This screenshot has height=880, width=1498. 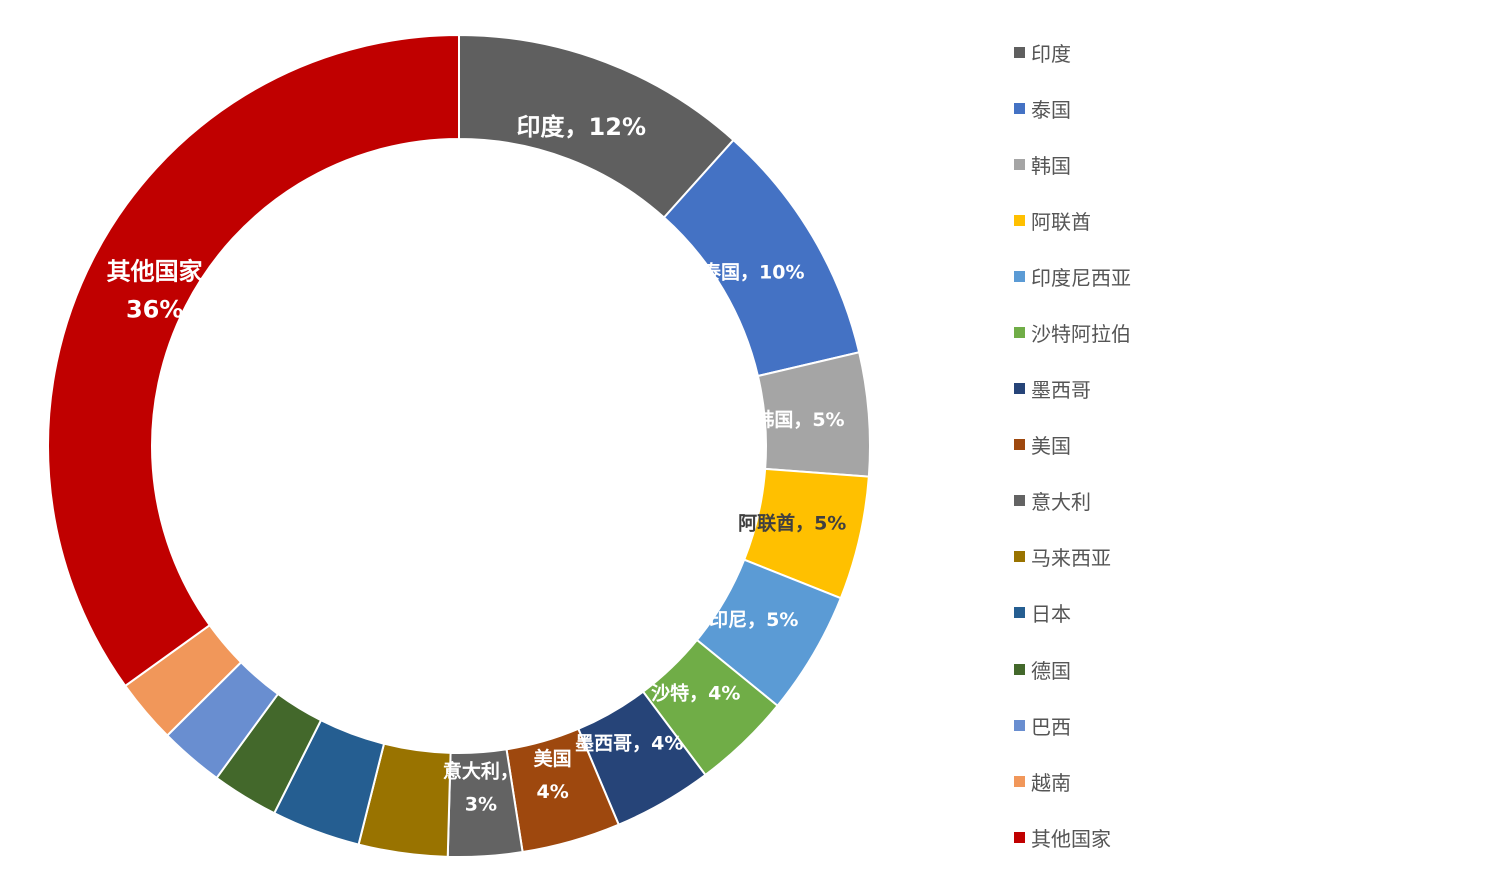 I want to click on data-label-line: 印尼，5%, so click(x=753, y=620).